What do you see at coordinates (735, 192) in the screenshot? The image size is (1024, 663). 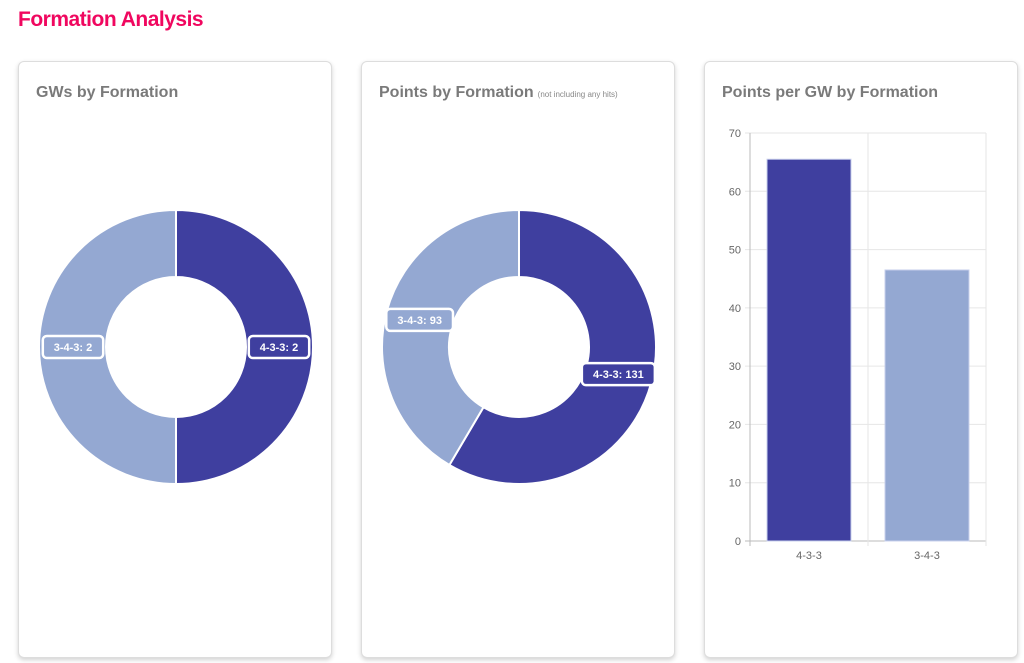 I see `y-tick-label: 60` at bounding box center [735, 192].